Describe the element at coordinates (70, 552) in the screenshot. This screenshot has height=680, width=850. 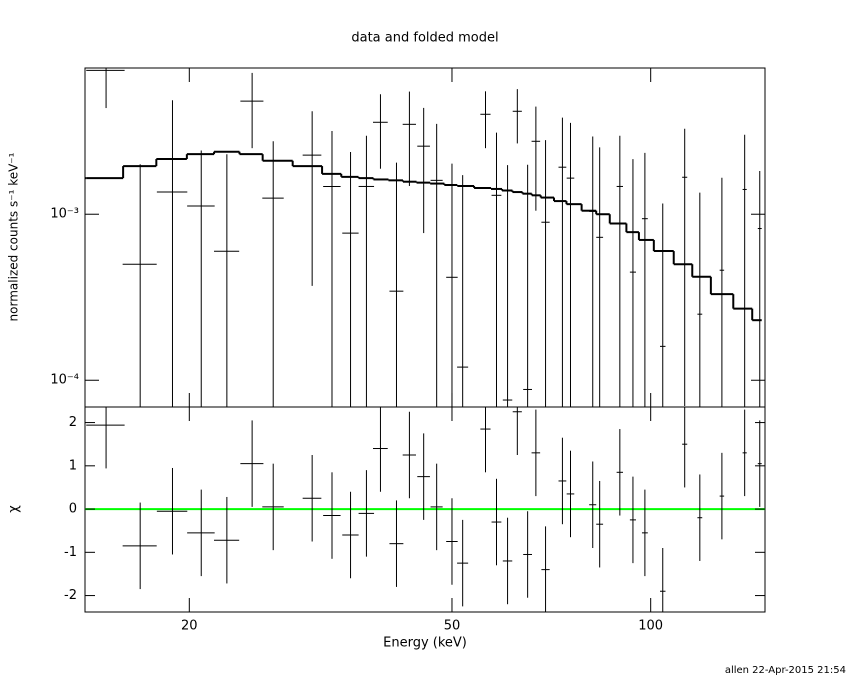
I see `y-tick-label: -1` at that location.